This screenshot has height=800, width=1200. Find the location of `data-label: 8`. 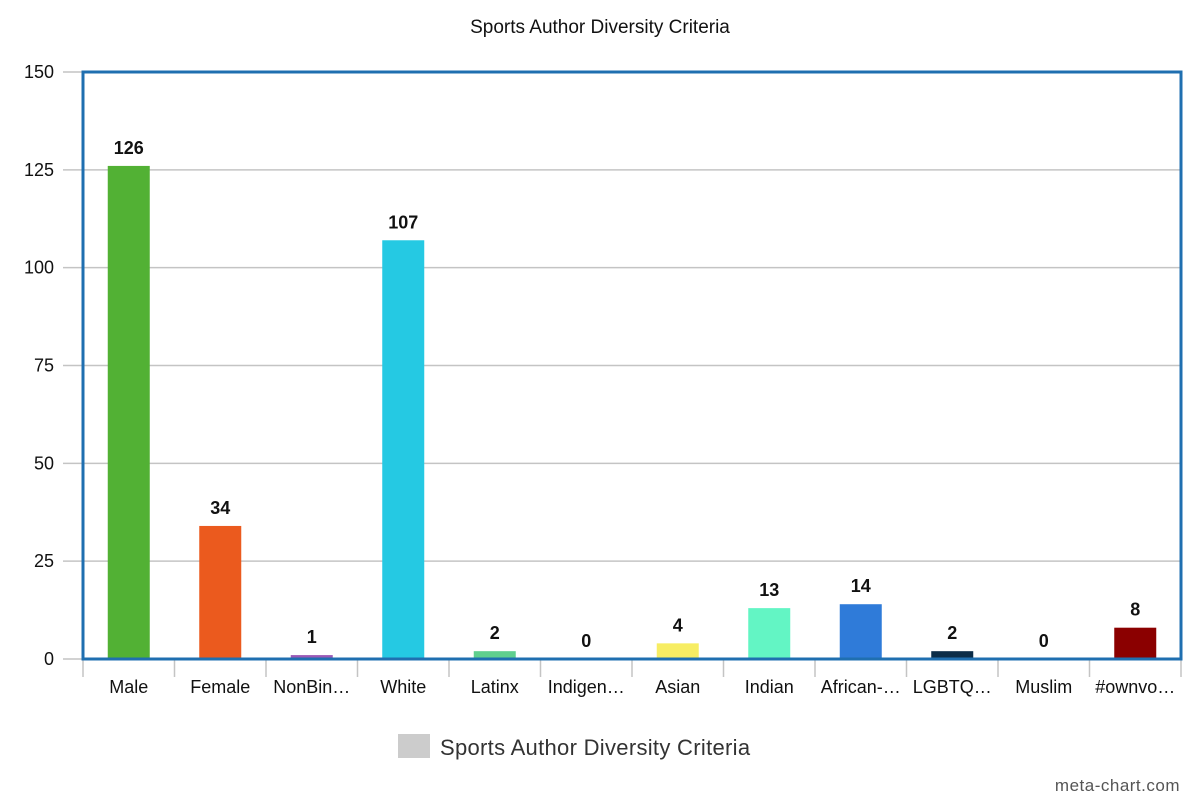

data-label: 8 is located at coordinates (1135, 610).